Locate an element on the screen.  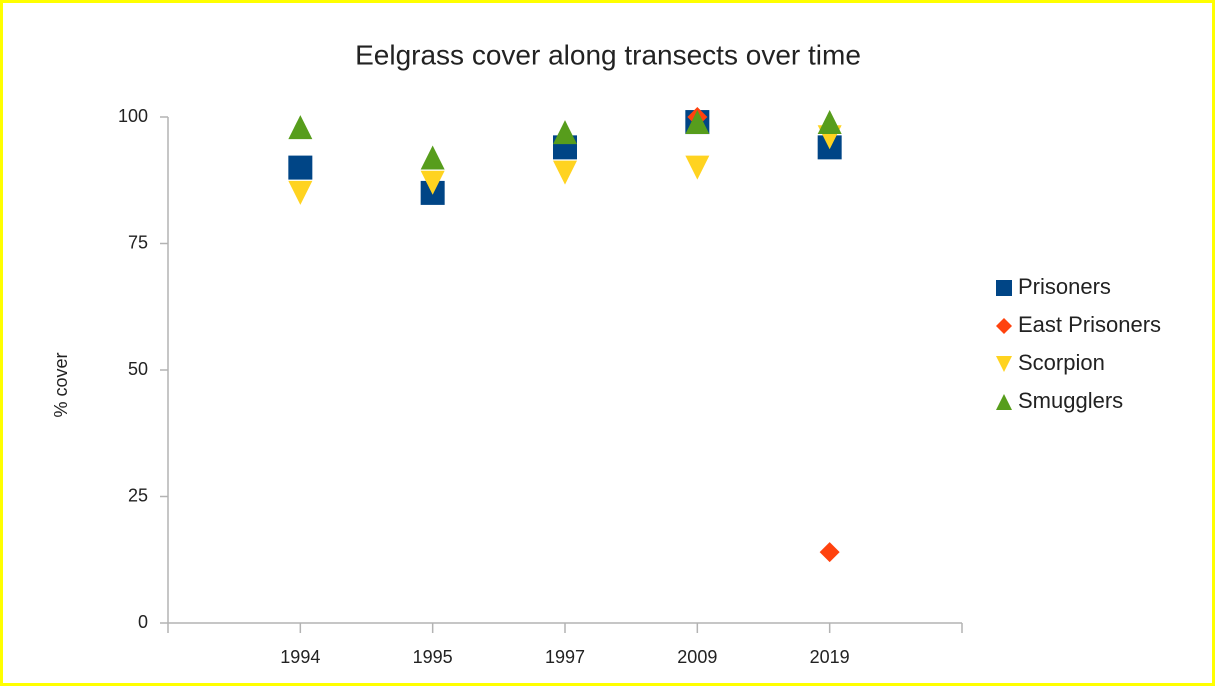
y-tick-label: 100 is located at coordinates (133, 116).